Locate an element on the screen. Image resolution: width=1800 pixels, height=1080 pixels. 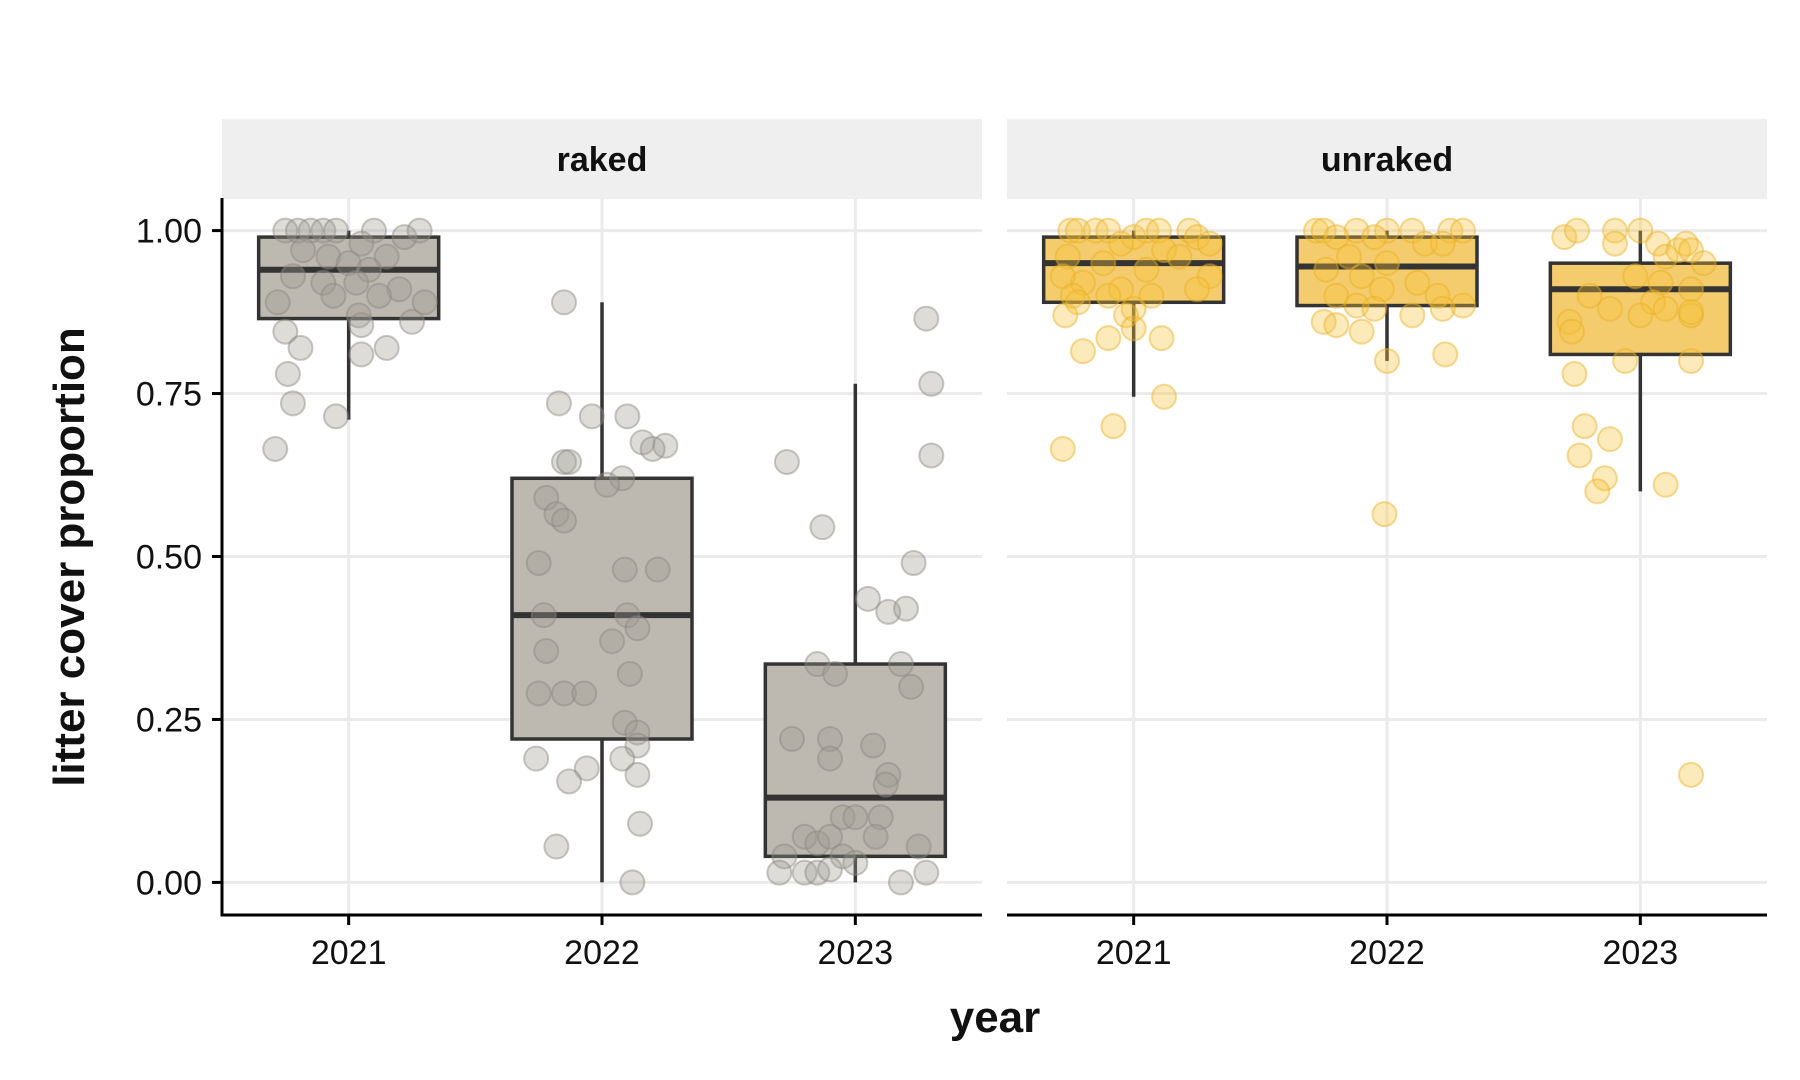
x-tick-label: 2022 is located at coordinates (602, 953).